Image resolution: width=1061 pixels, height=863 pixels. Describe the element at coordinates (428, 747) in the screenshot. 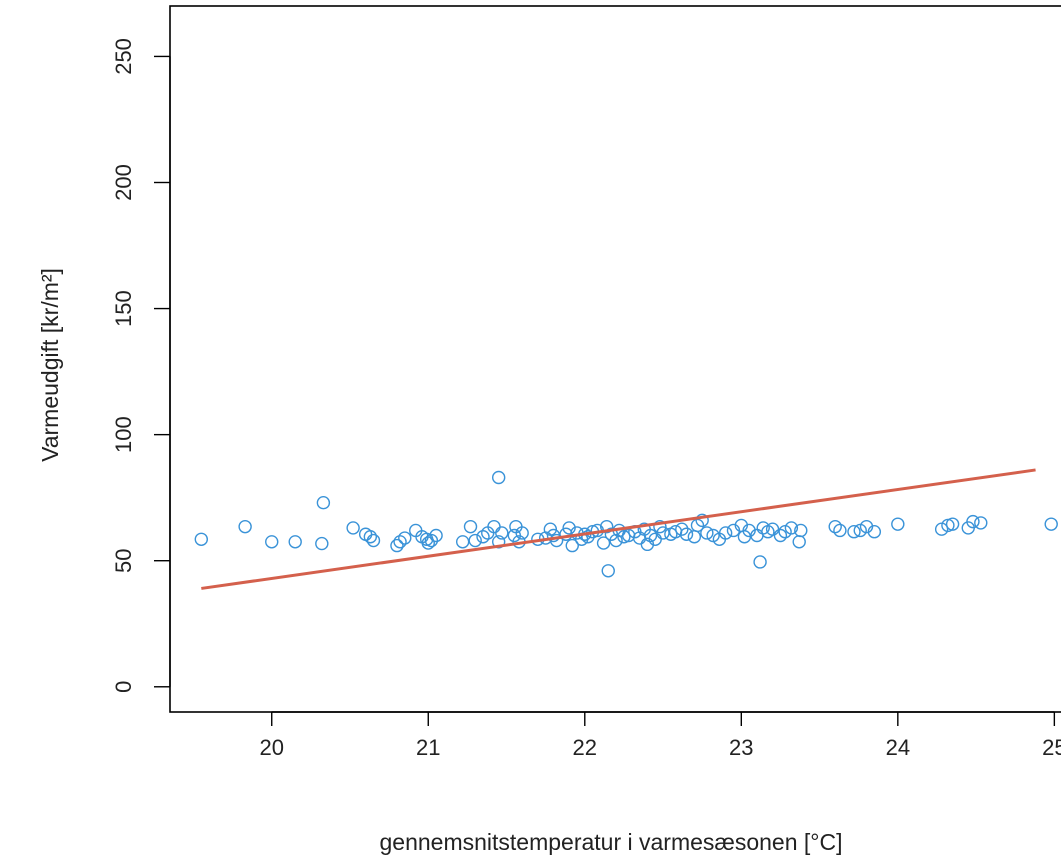

I see `x-tick-label: 21` at that location.